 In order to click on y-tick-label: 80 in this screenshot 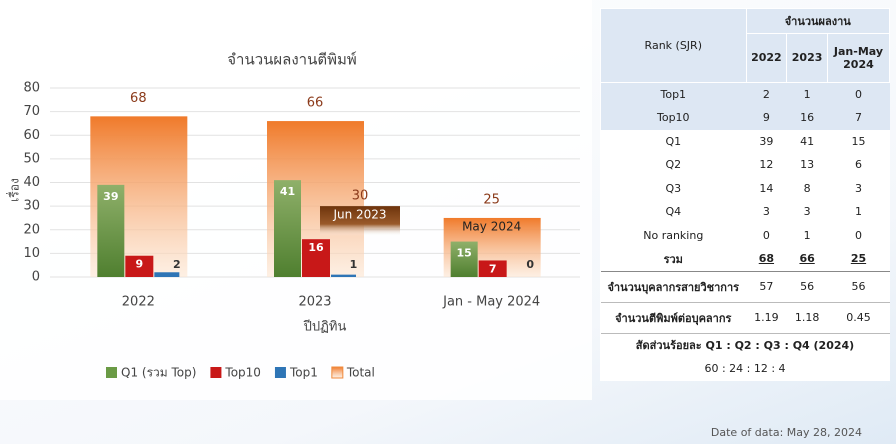, I will do `click(31, 88)`.